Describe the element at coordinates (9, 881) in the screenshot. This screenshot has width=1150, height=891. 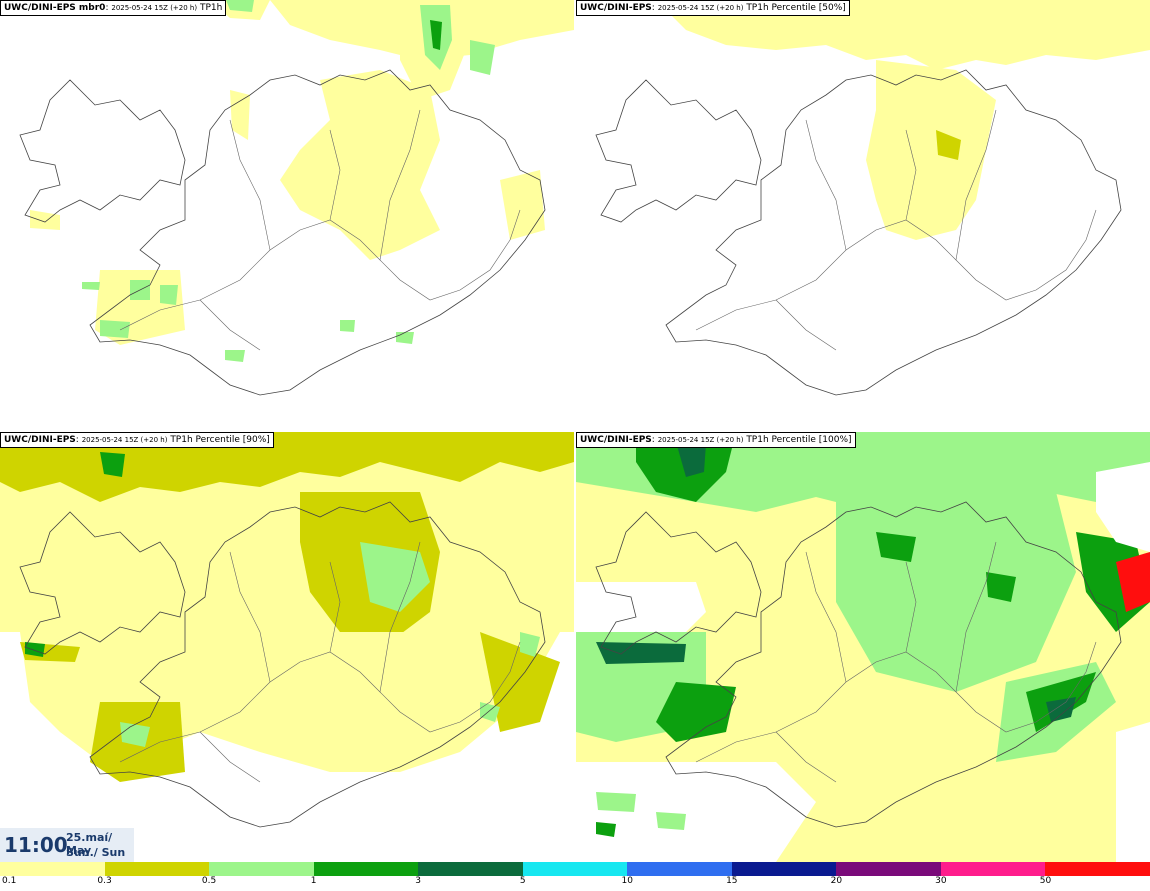
I see `colorbar-tick-label: 0.1` at that location.